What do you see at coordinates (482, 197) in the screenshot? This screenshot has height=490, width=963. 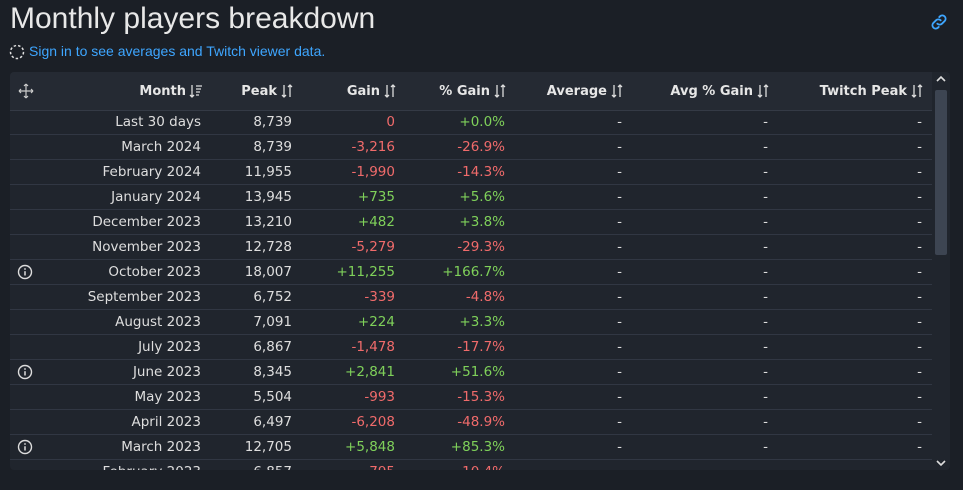 I see `table-cell: +5.6%` at bounding box center [482, 197].